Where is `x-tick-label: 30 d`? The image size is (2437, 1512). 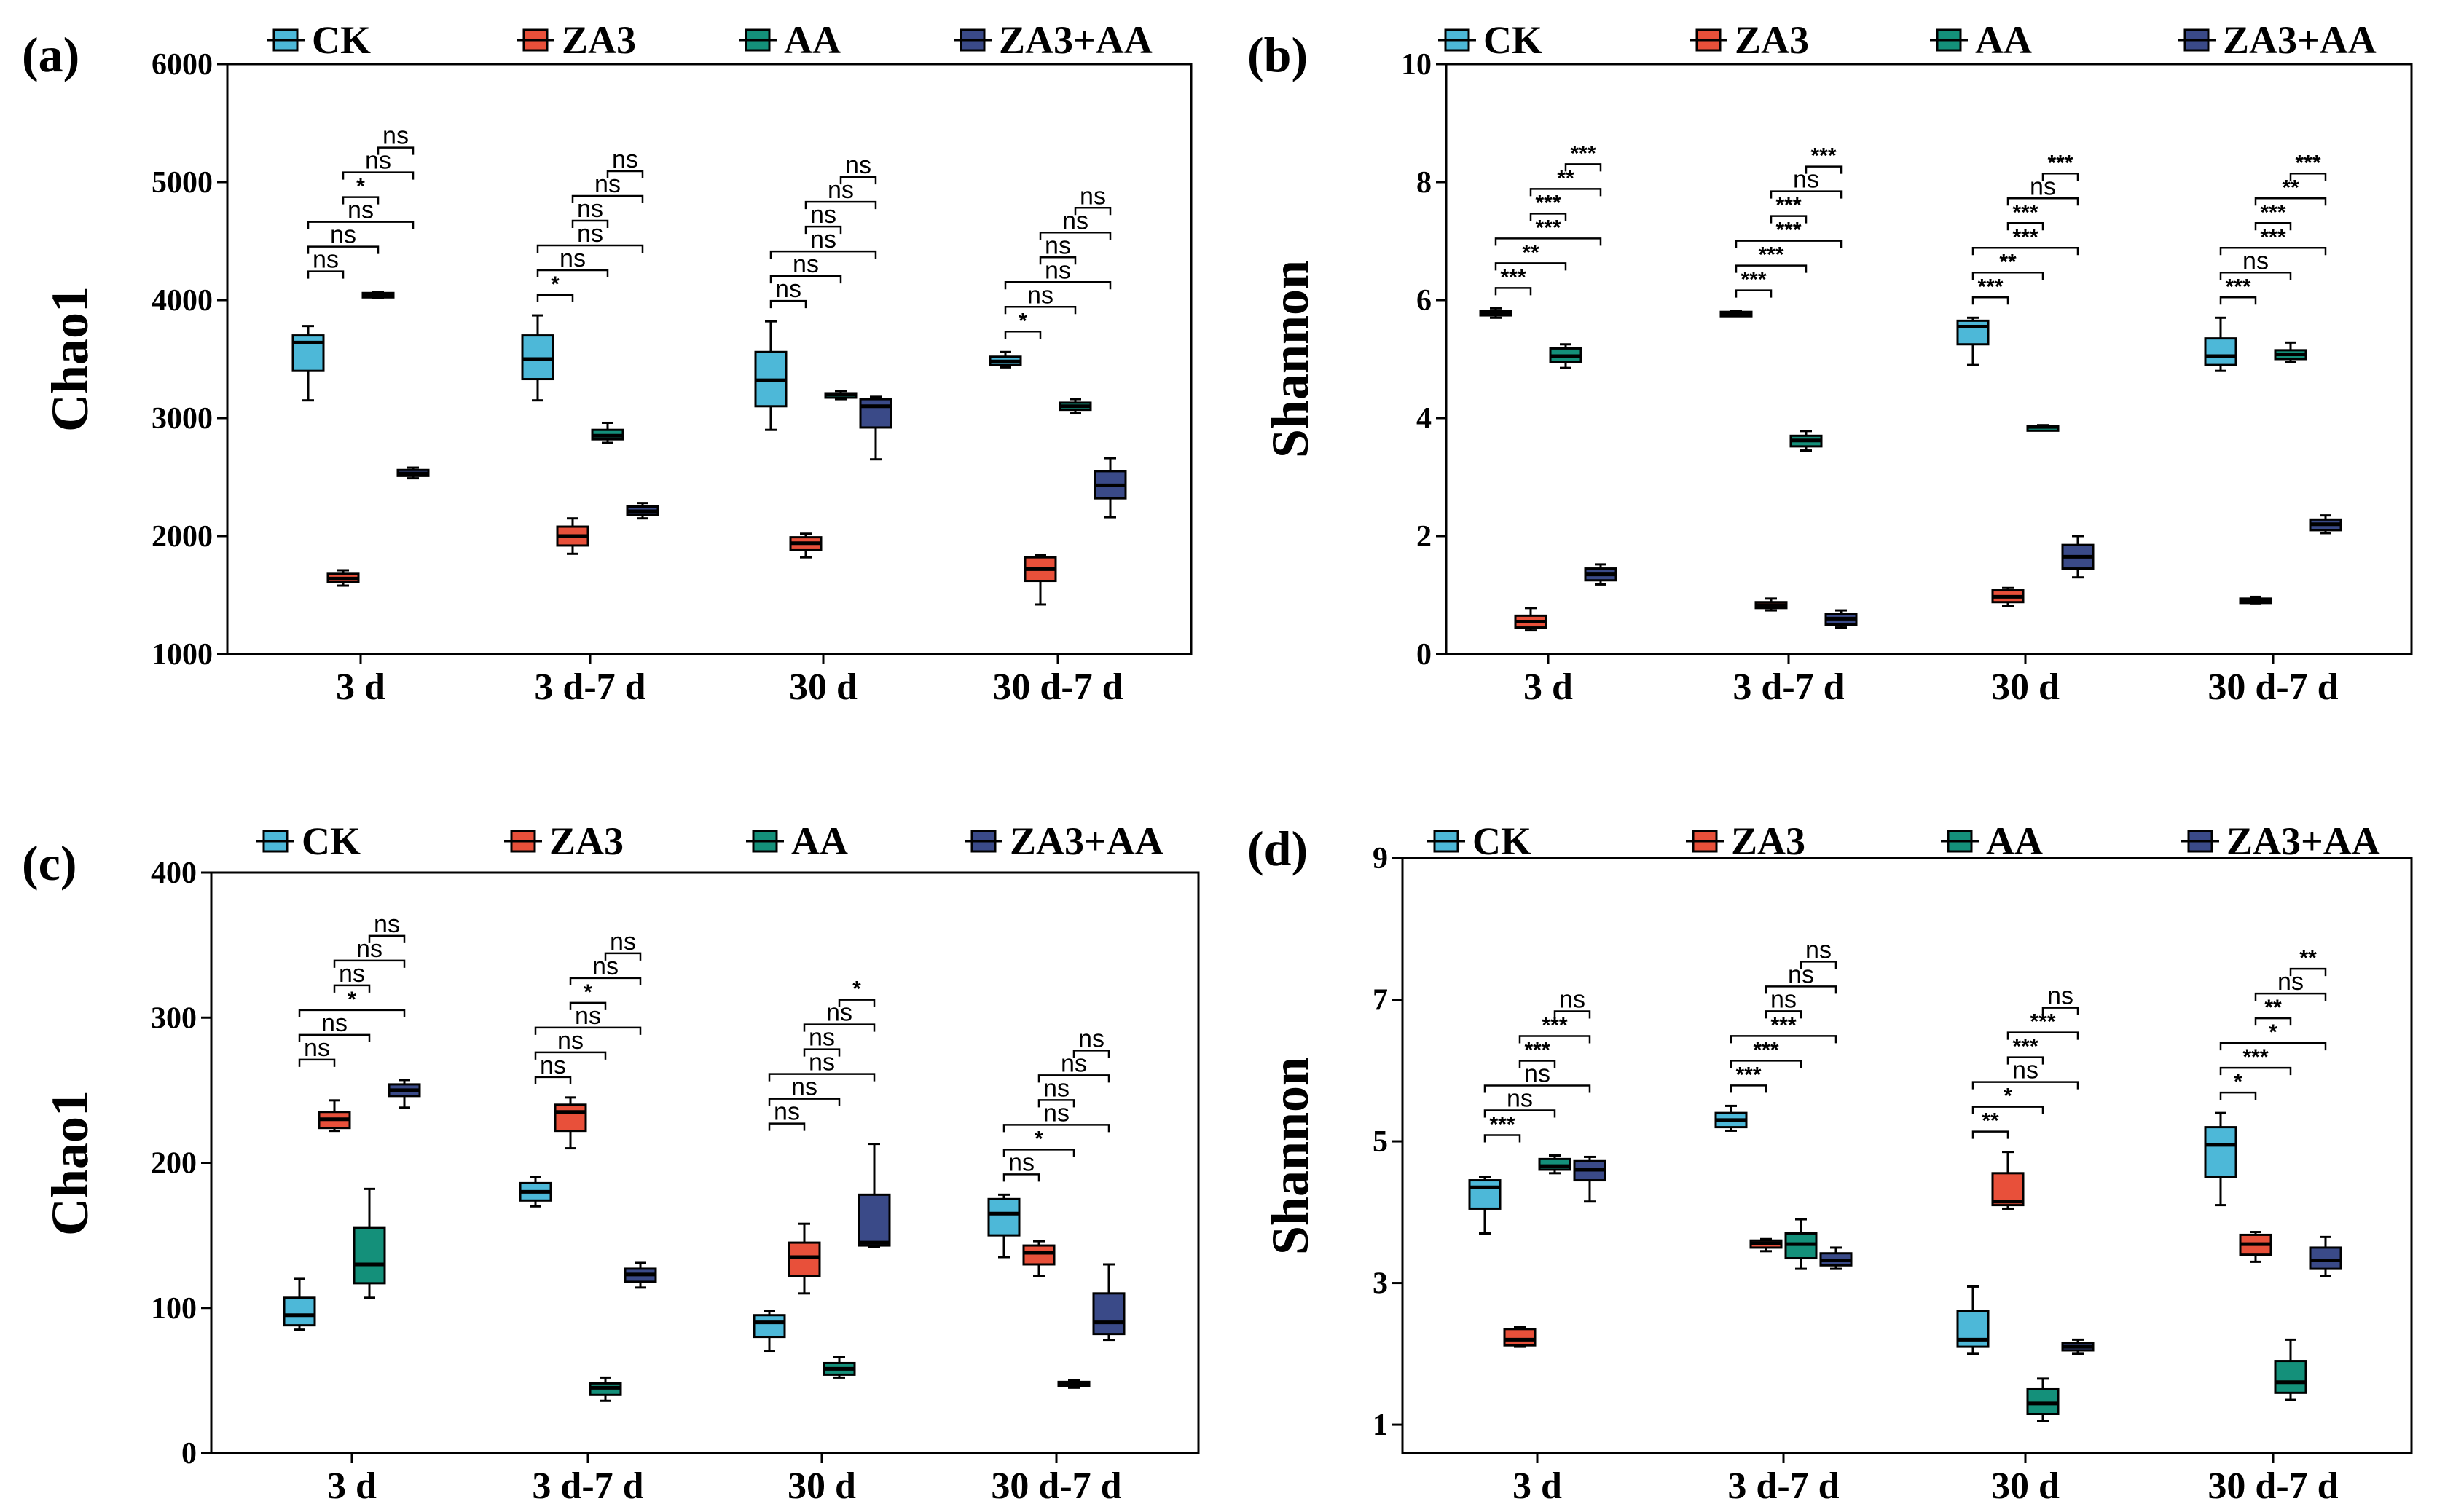
x-tick-label: 30 d is located at coordinates (824, 687).